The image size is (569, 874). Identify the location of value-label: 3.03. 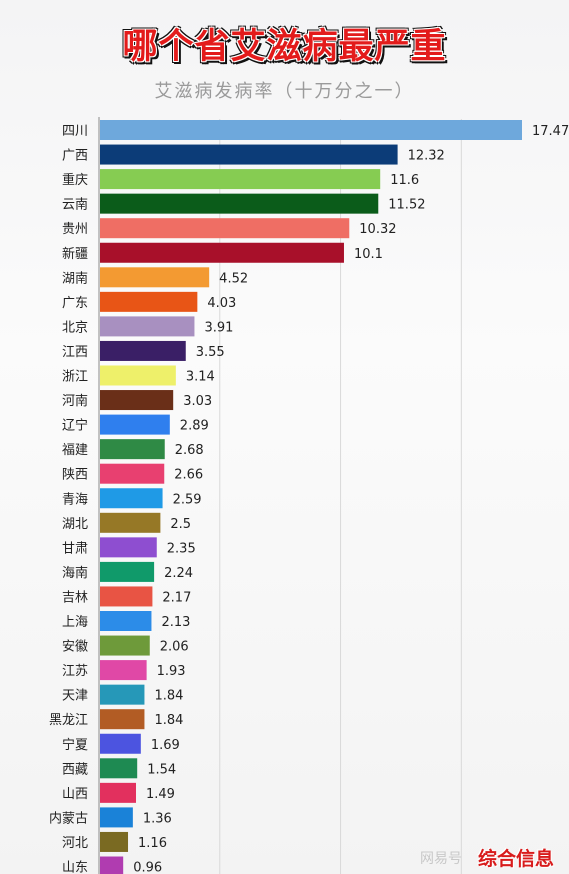
(197, 401).